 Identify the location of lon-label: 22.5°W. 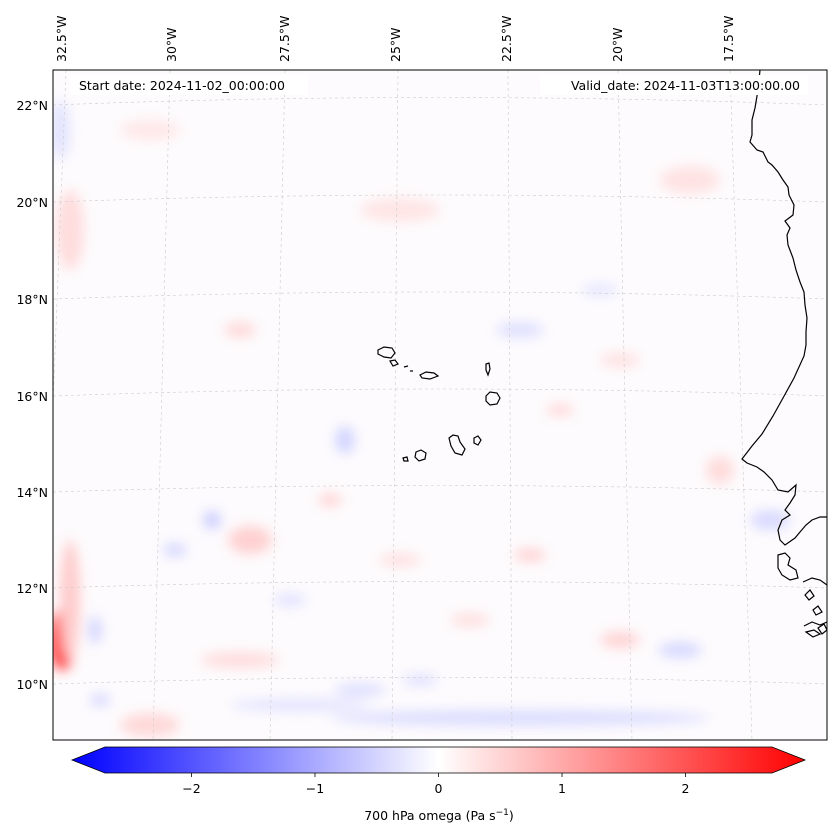
(506, 39).